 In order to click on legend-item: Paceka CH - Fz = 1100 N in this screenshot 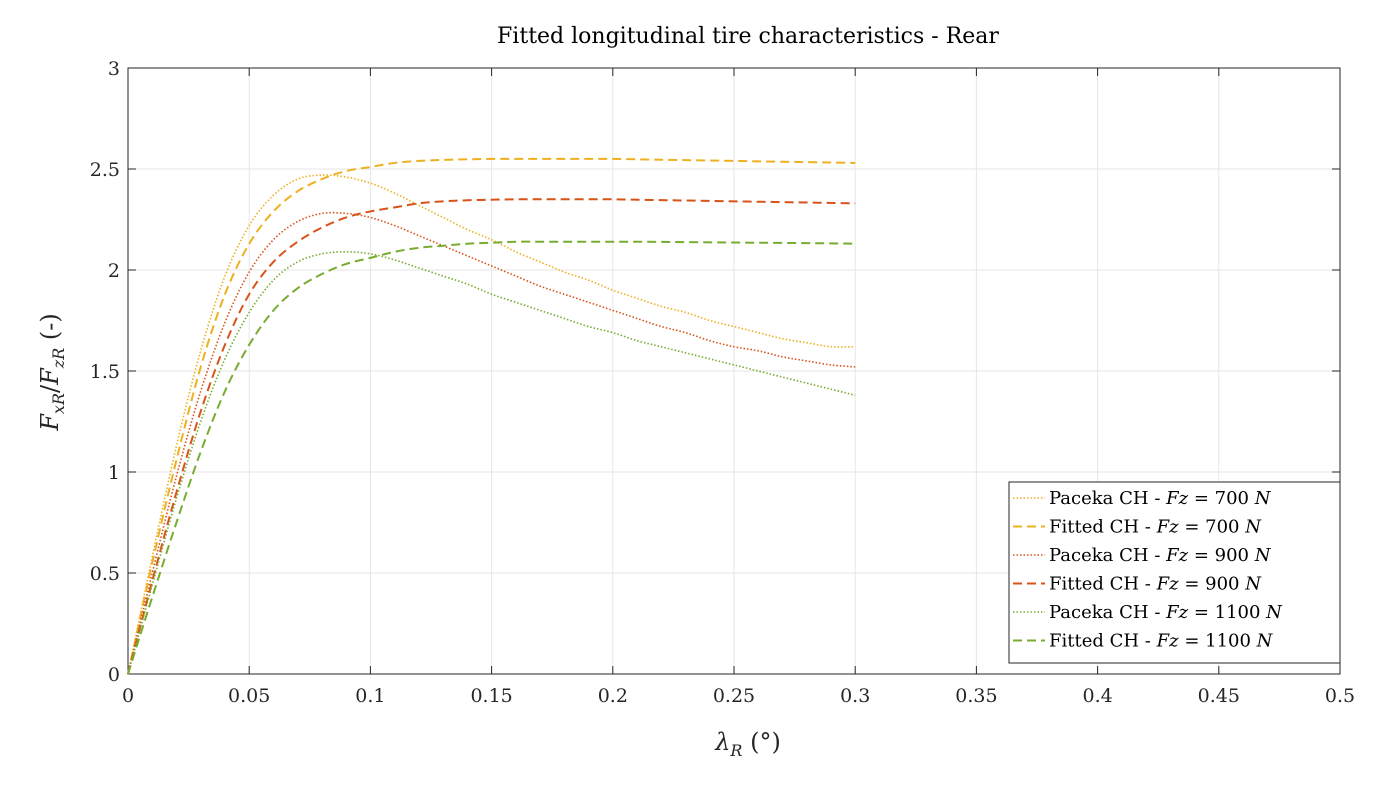, I will do `click(1148, 612)`.